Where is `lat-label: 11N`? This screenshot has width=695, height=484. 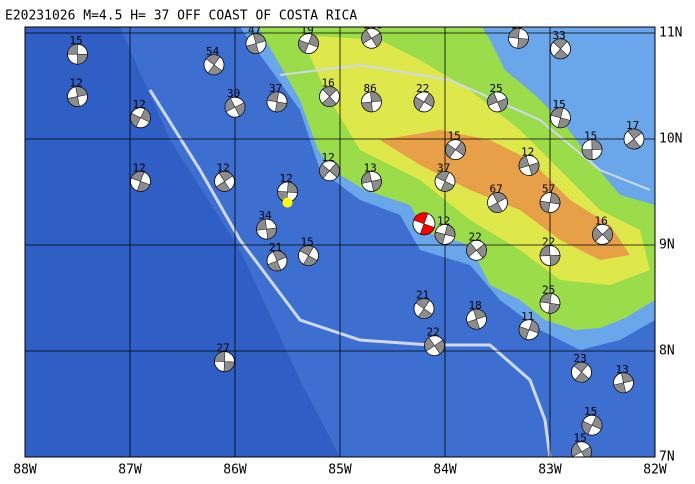
lat-label: 11N is located at coordinates (670, 33).